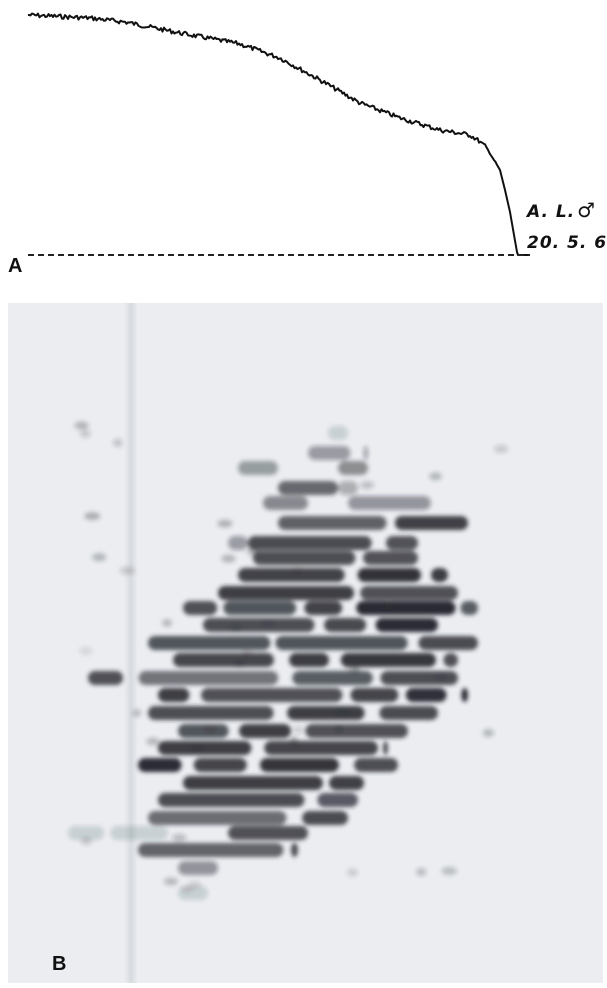 The image size is (607, 988). Describe the element at coordinates (551, 212) in the screenshot. I see `initials-text: A. L.` at that location.